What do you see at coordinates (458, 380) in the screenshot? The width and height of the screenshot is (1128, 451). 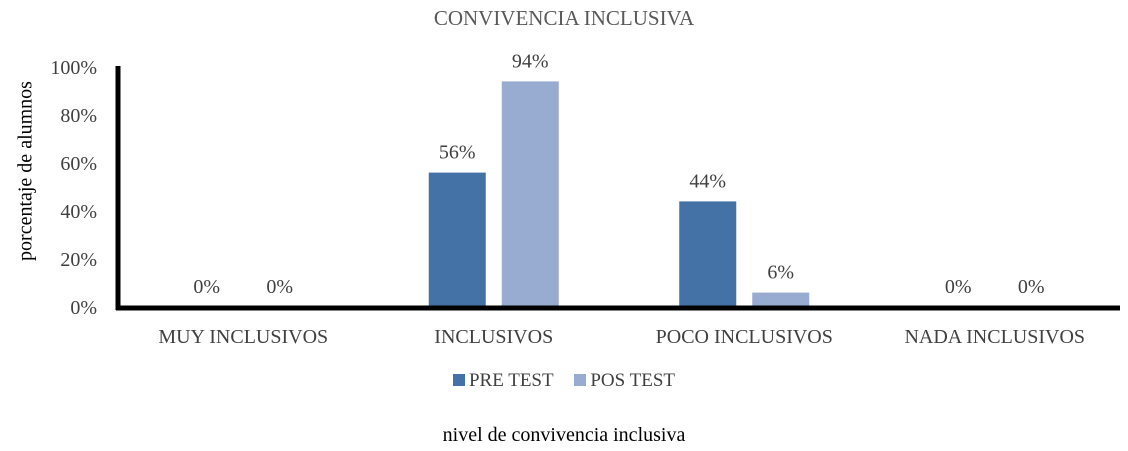 I see `legend-swatch-pre-test` at bounding box center [458, 380].